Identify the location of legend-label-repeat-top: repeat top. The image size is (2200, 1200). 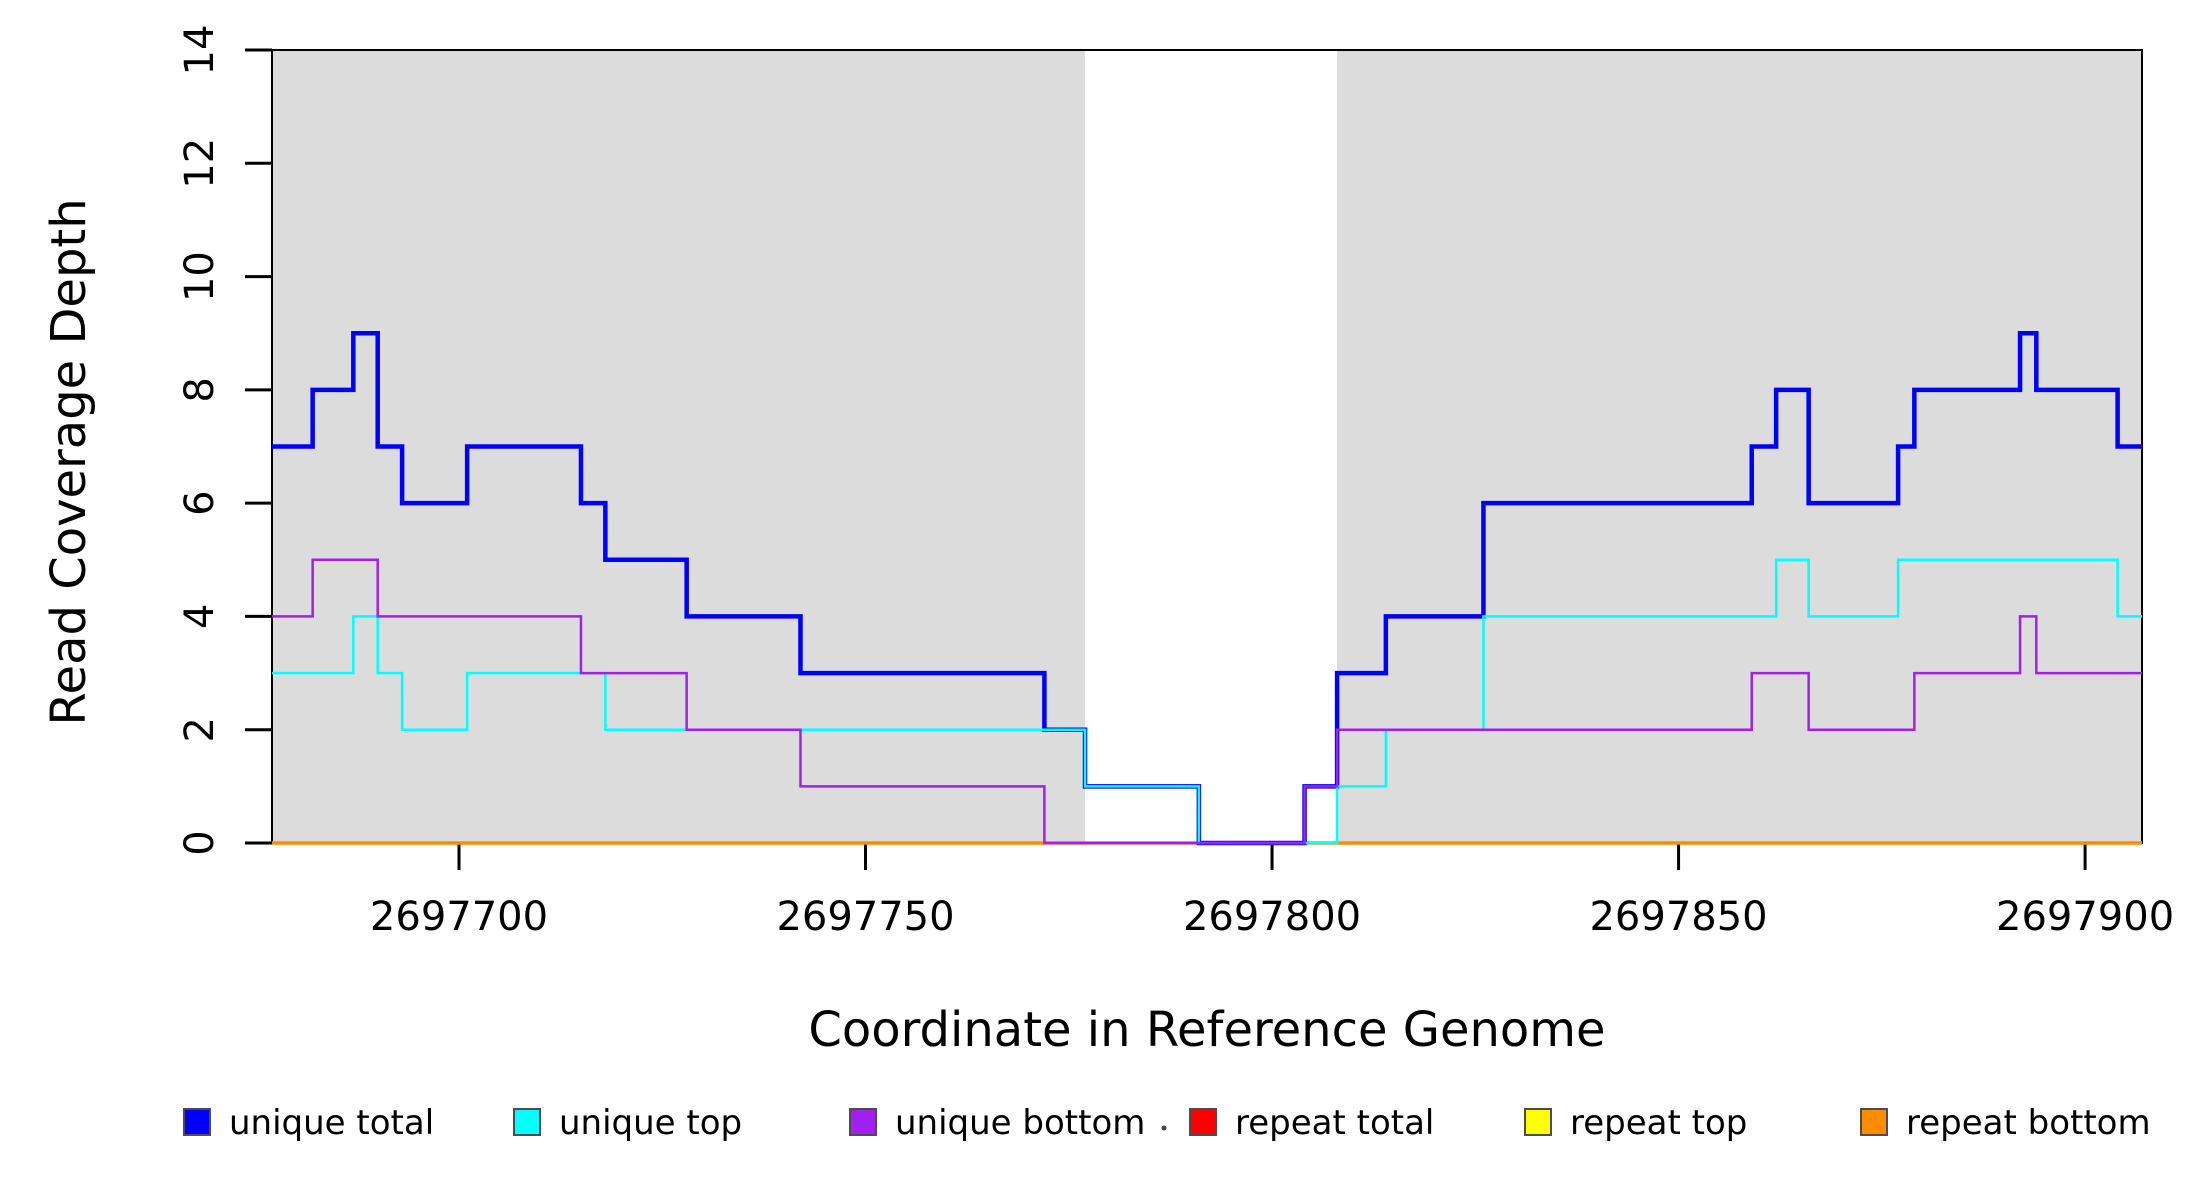
(1658, 1123).